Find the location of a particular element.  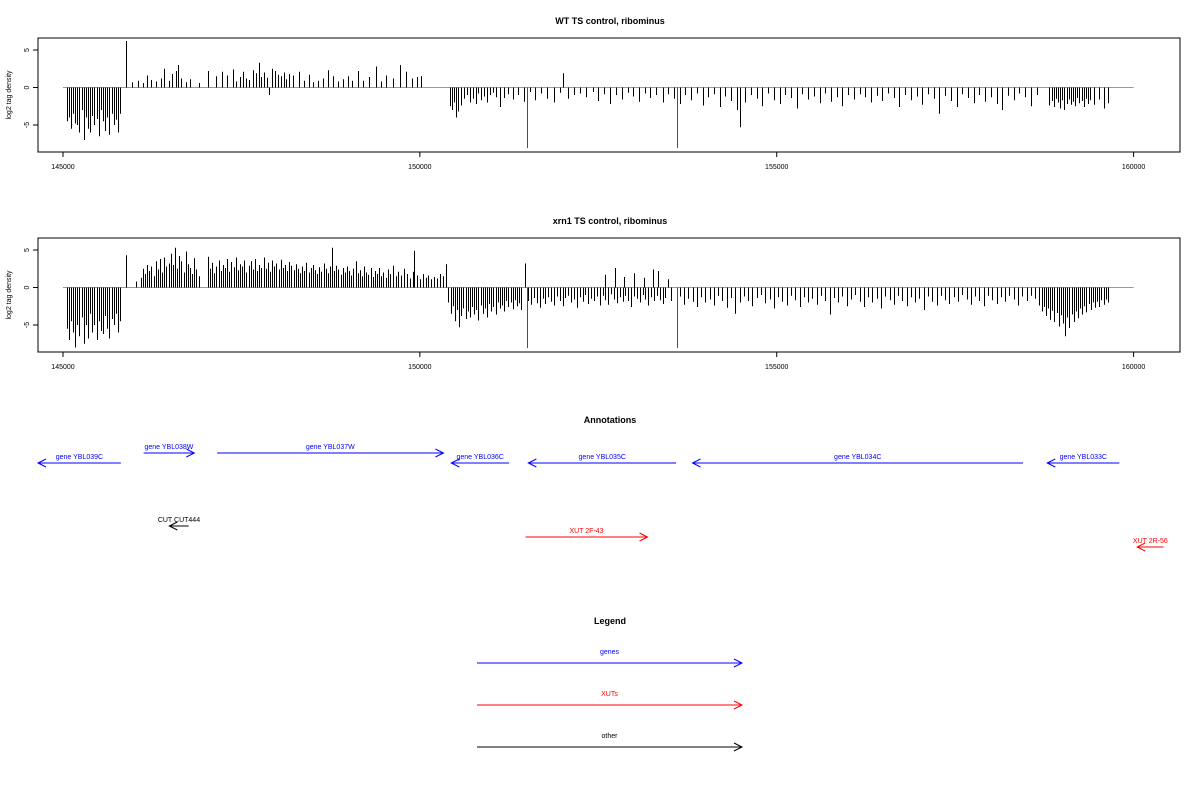

gene-feature: gene YBL038W is located at coordinates (169, 451).